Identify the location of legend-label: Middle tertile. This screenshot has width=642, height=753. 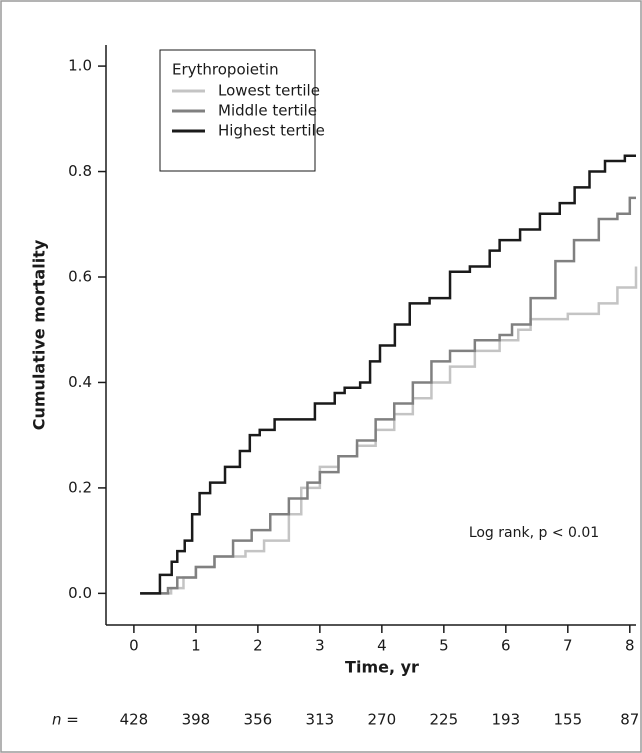
(267, 111).